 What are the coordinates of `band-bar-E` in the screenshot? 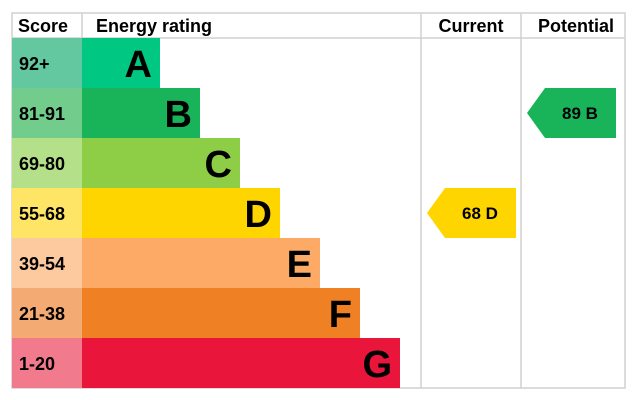 It's located at (201, 263).